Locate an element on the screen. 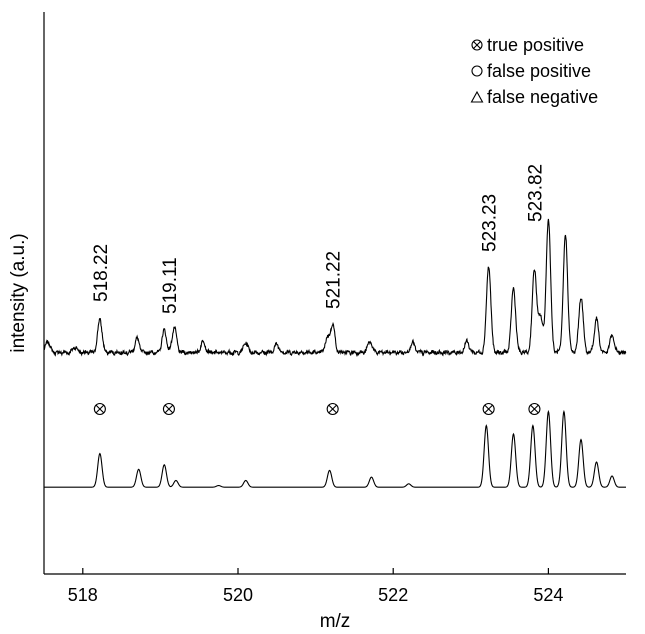 The height and width of the screenshot is (634, 645). peak-markers is located at coordinates (317, 409).